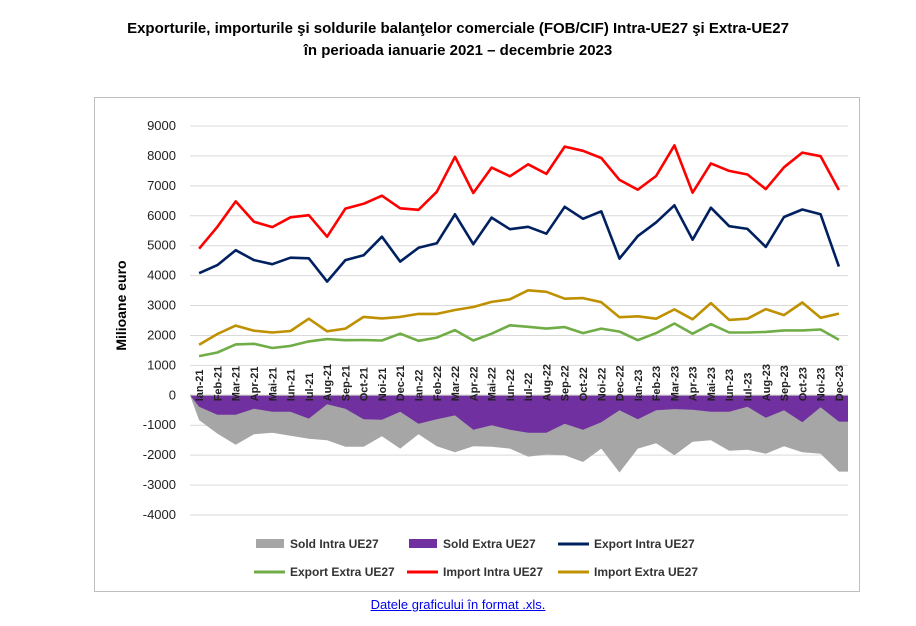  Describe the element at coordinates (365, 384) in the screenshot. I see `x-tick-label: Oct-21` at that location.